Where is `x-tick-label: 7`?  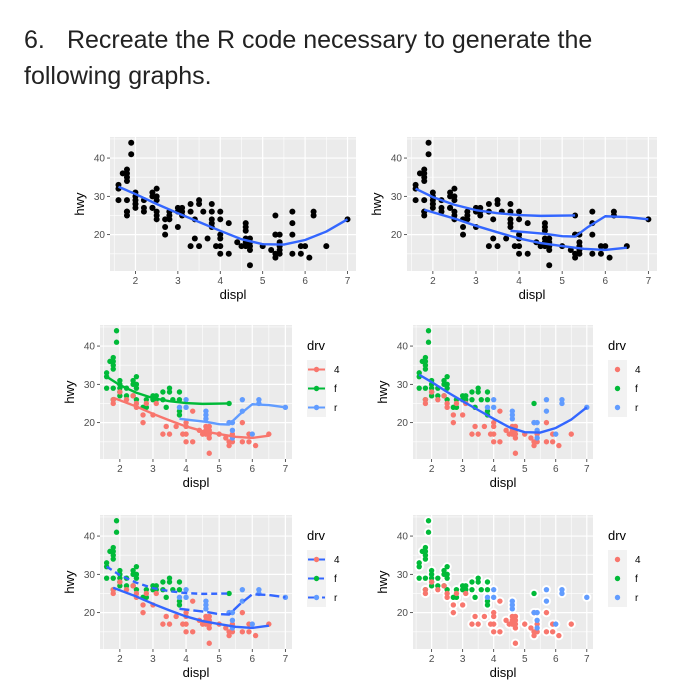
x-tick-label: 7 is located at coordinates (587, 659).